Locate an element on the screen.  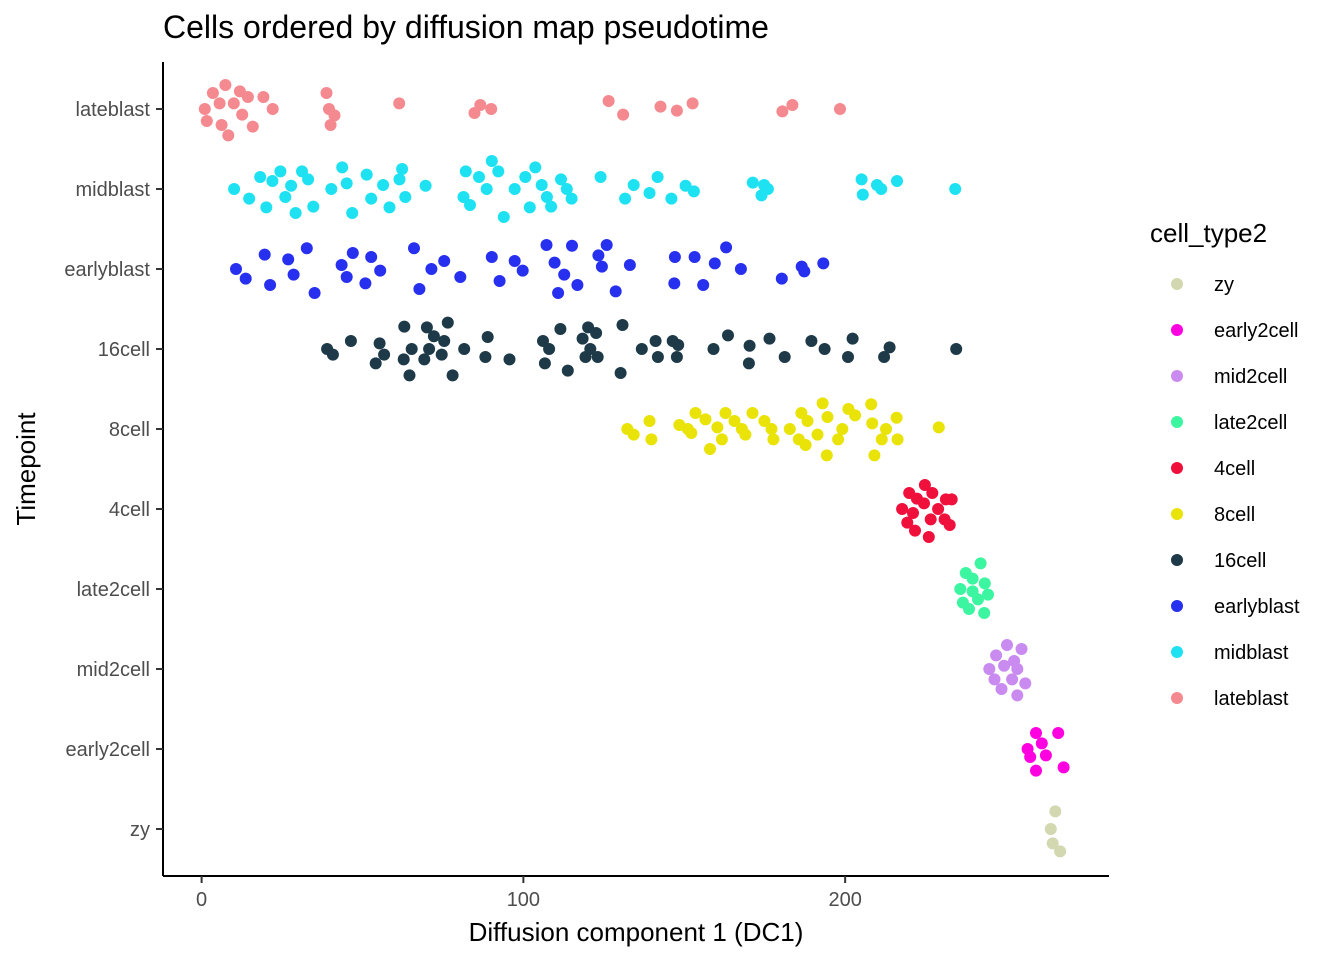
series-earlyblast is located at coordinates (530, 269).